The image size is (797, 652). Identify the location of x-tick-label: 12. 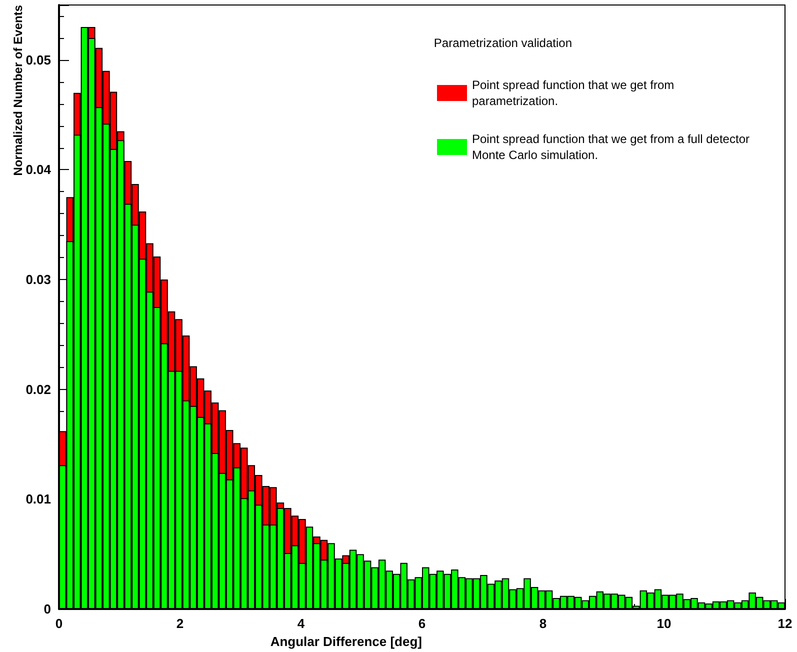
(785, 623).